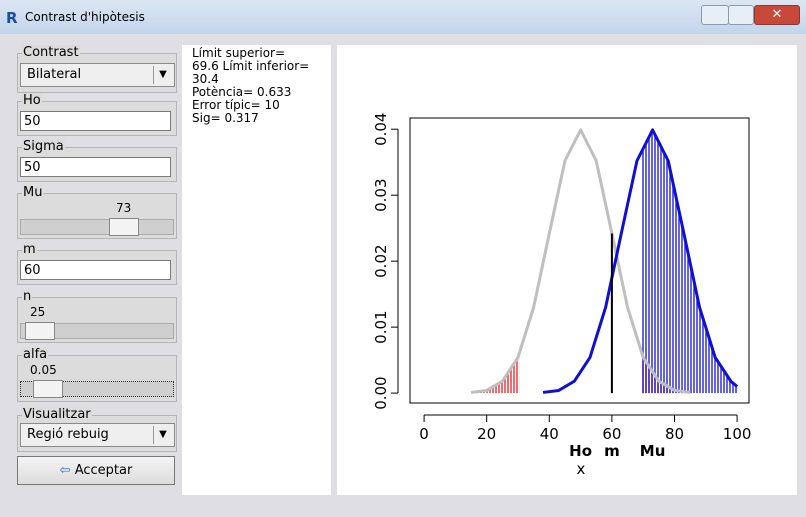 Image resolution: width=806 pixels, height=517 pixels. What do you see at coordinates (12, 18) in the screenshot?
I see `app-icon: R` at bounding box center [12, 18].